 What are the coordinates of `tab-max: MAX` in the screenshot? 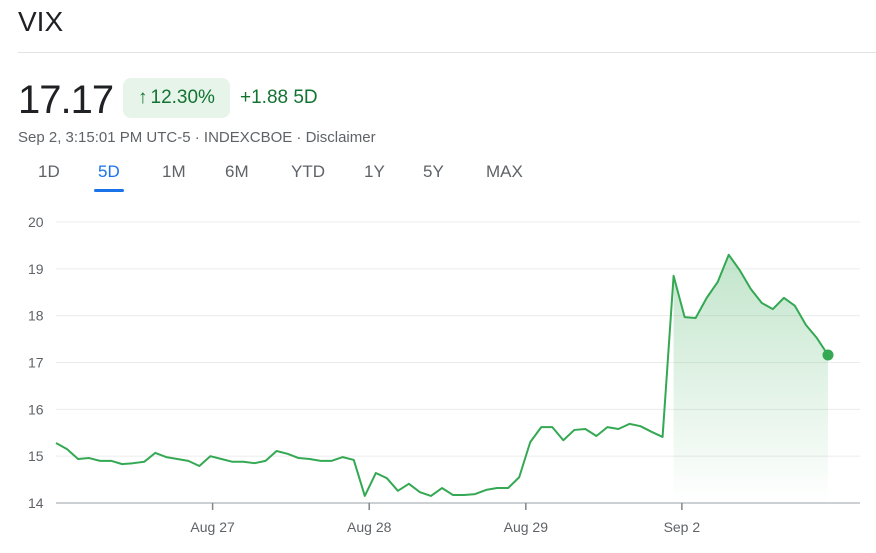 It's located at (504, 171).